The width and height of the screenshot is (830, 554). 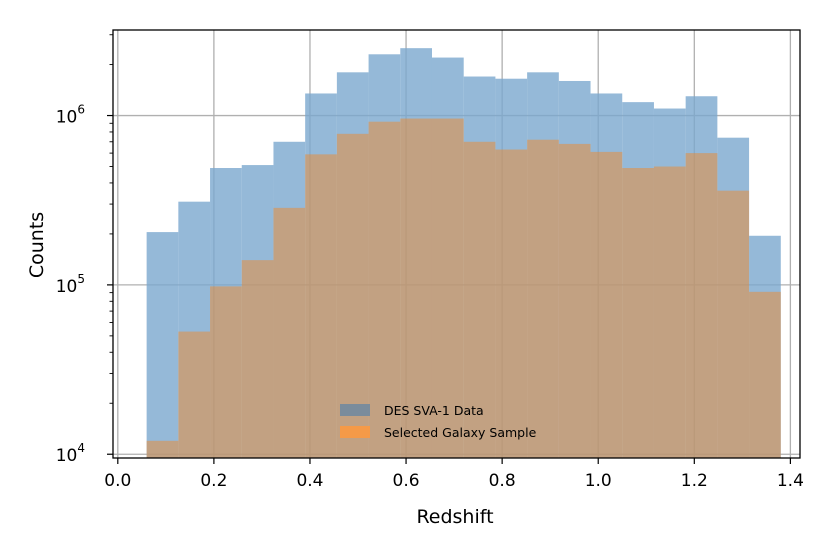 I want to click on x-tick-label: 0.4, so click(x=309, y=481).